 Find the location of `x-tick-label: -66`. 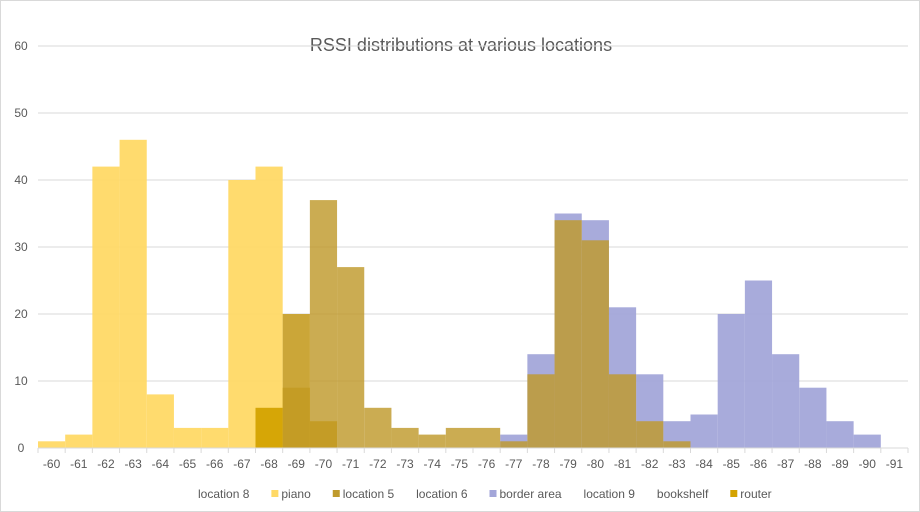

x-tick-label: -66 is located at coordinates (215, 464).